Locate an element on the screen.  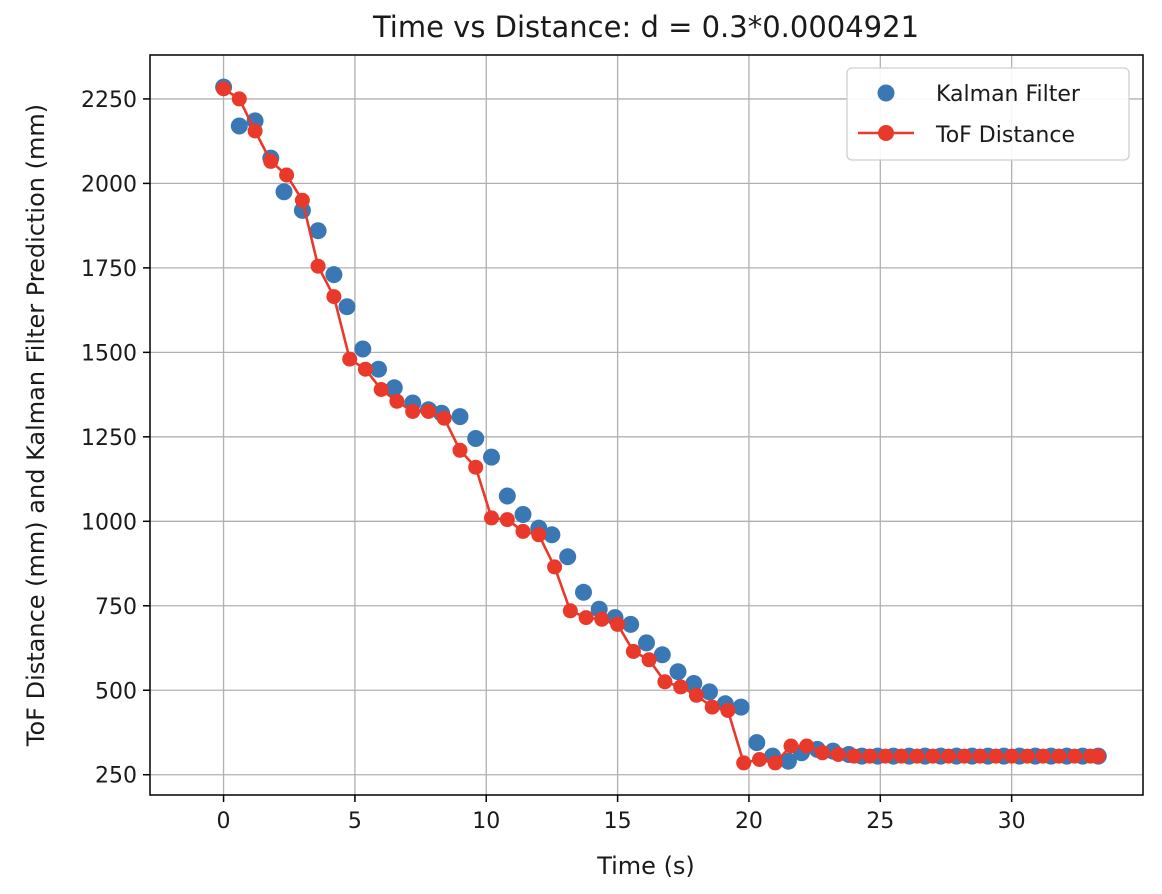
y-tick-label: 1750 is located at coordinates (109, 269).